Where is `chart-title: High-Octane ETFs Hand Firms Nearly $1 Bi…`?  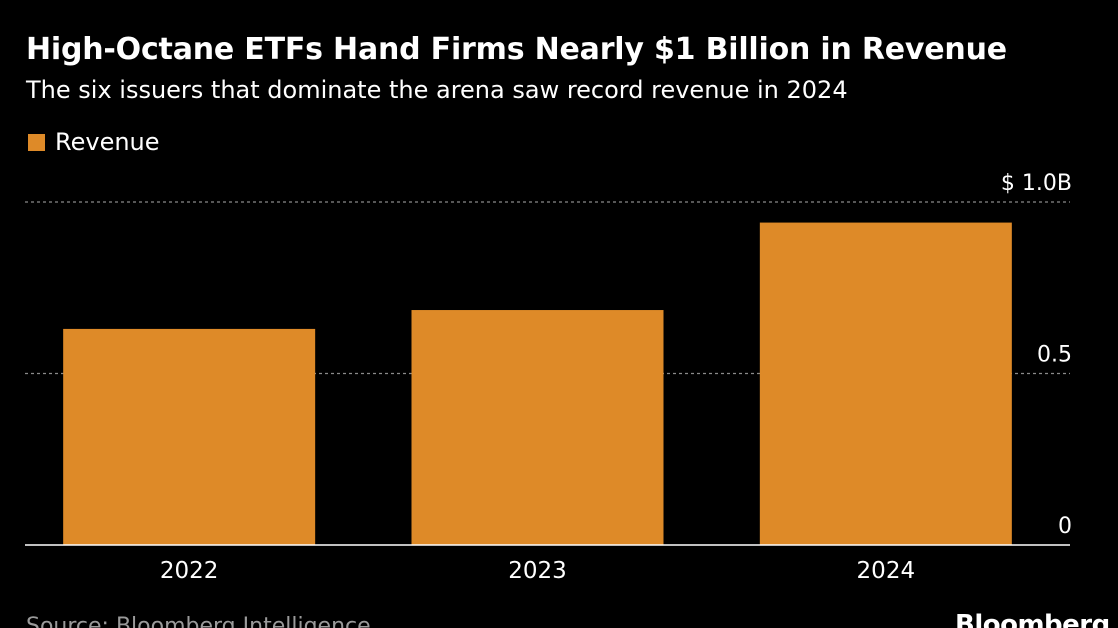 chart-title: High-Octane ETFs Hand Firms Nearly $1 Bi… is located at coordinates (516, 49).